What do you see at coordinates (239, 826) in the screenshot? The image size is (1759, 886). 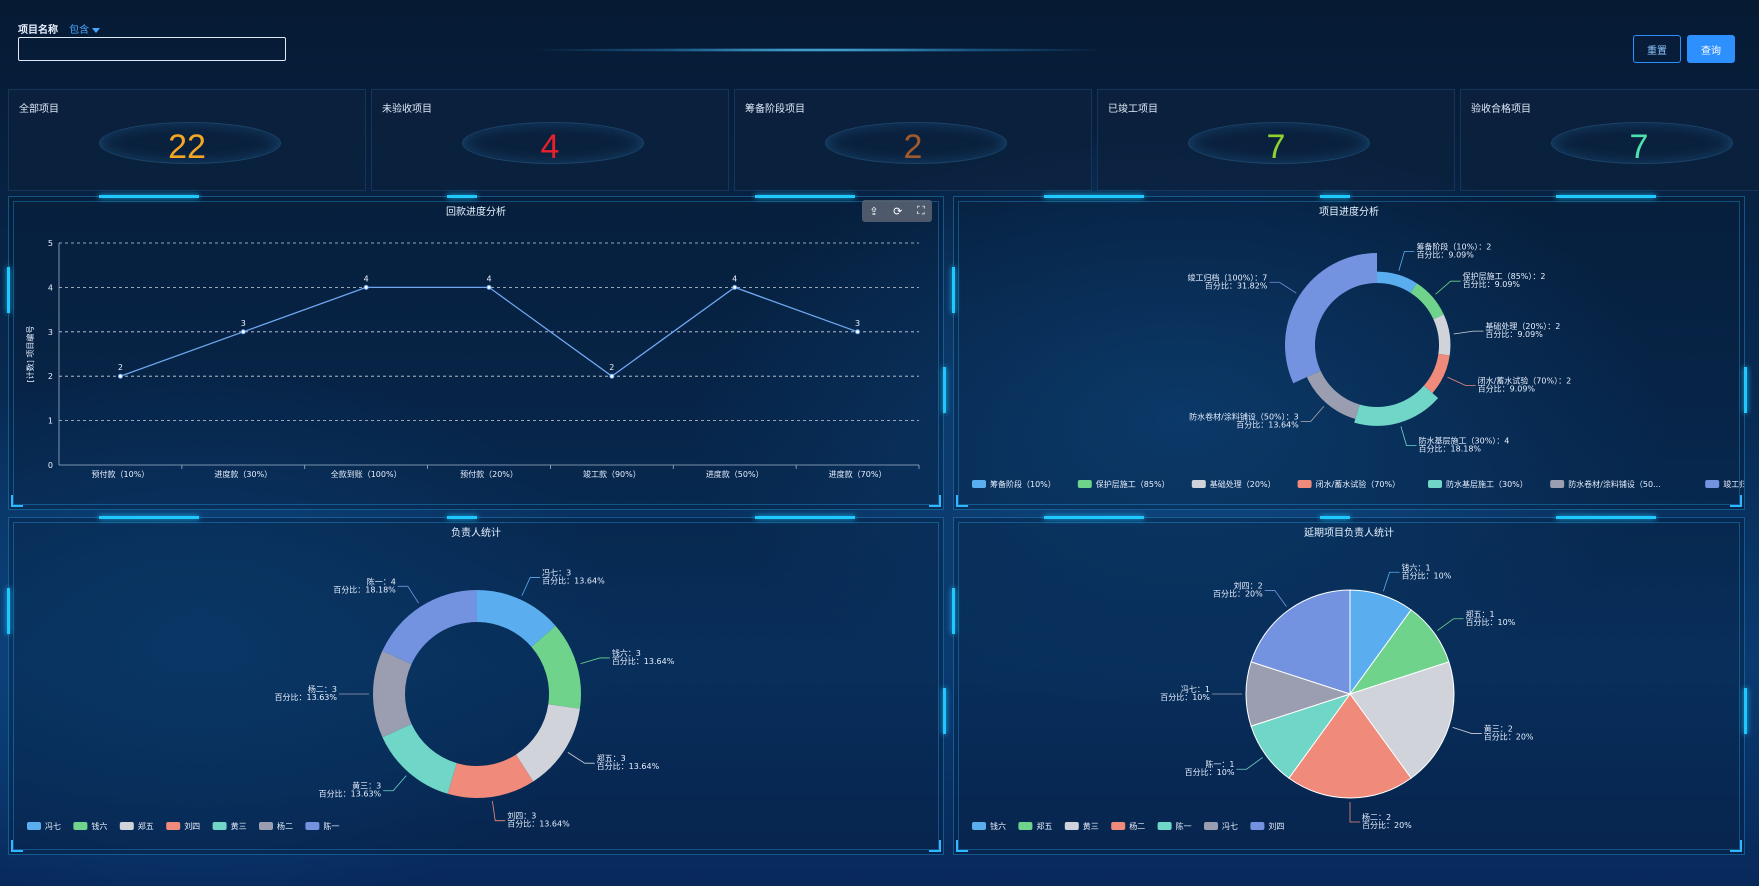 I see `legend-label: 黄三` at bounding box center [239, 826].